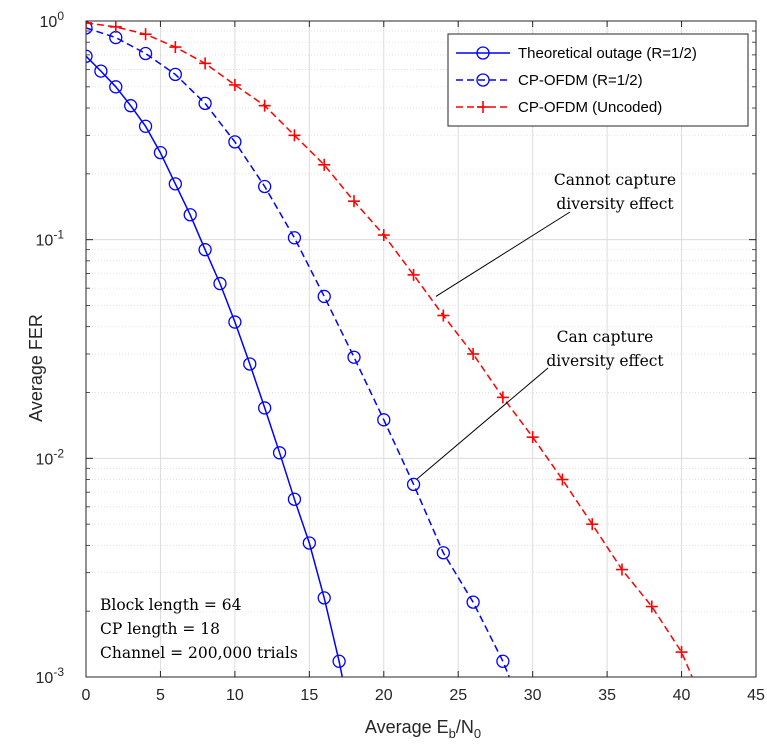 Image resolution: width=767 pixels, height=744 pixels. I want to click on x-tick-label: 0, so click(86, 695).